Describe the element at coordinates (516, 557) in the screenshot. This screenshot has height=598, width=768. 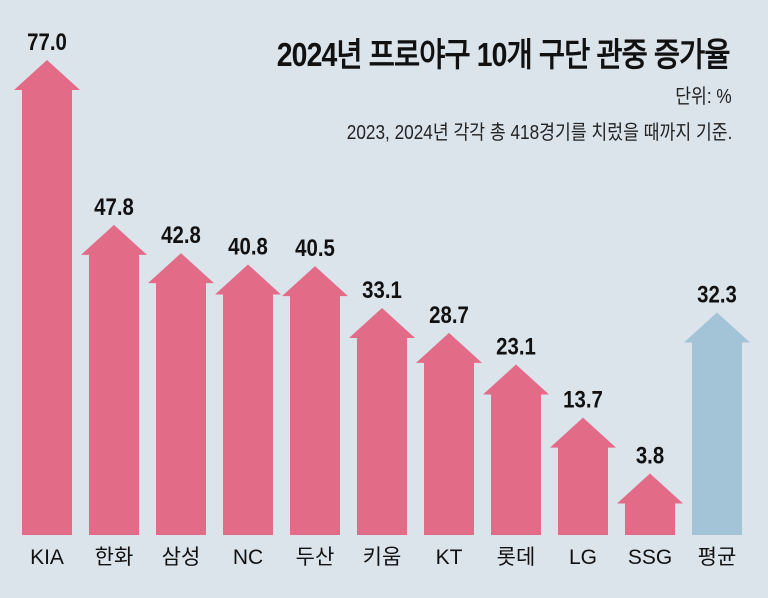
I see `category-label: 롯데` at that location.